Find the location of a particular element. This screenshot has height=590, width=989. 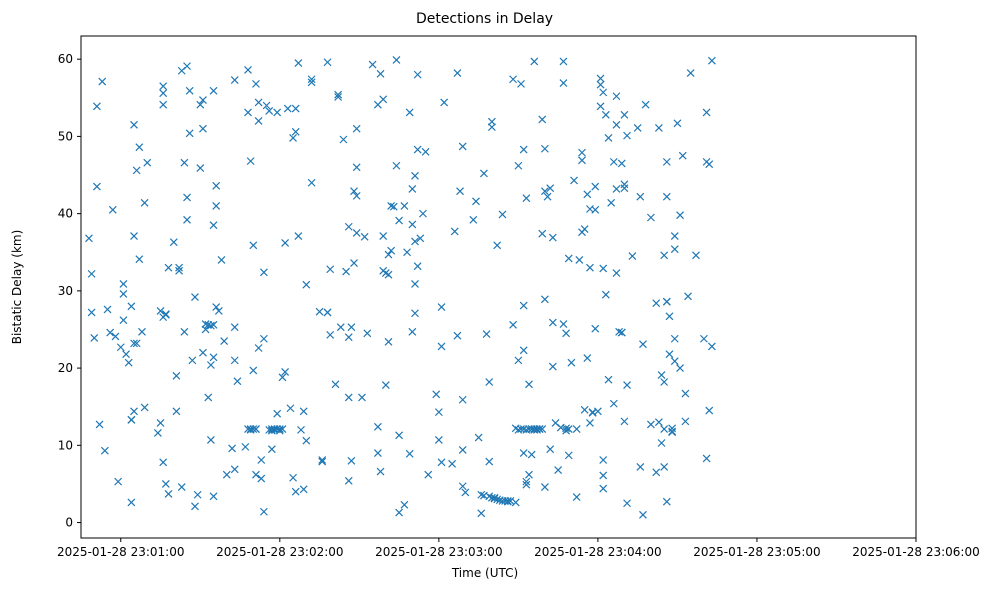

x-axis-label: Time (UTC) is located at coordinates (484, 573).